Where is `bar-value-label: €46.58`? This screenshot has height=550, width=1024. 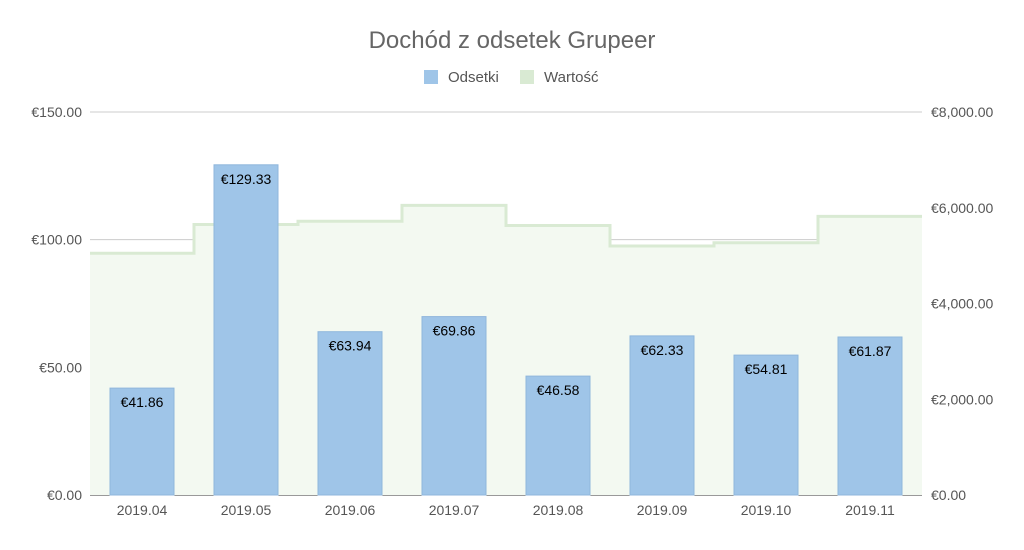 bar-value-label: €46.58 is located at coordinates (558, 390).